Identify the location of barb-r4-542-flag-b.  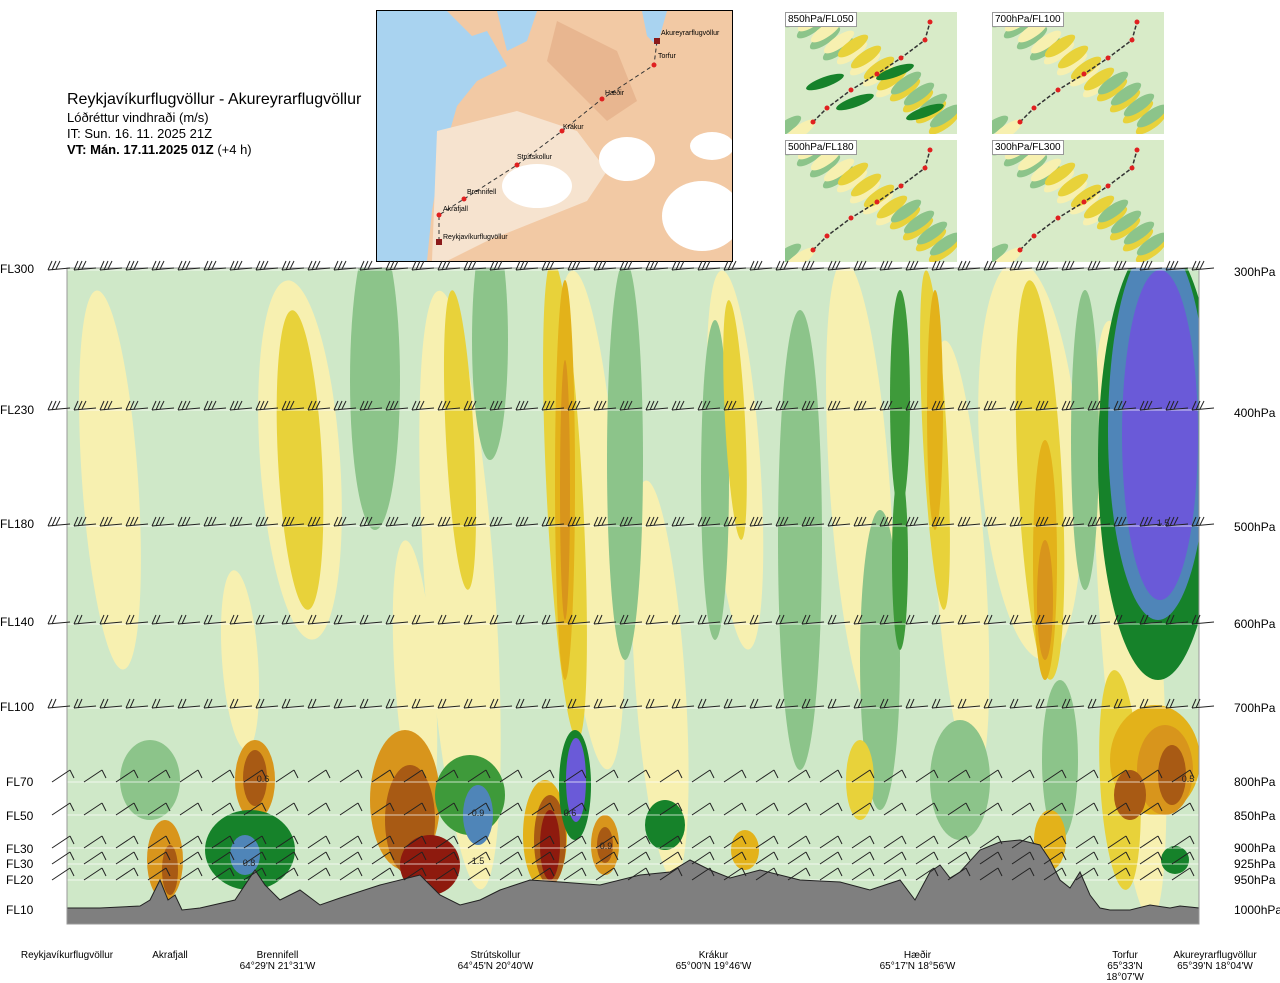
(548, 703).